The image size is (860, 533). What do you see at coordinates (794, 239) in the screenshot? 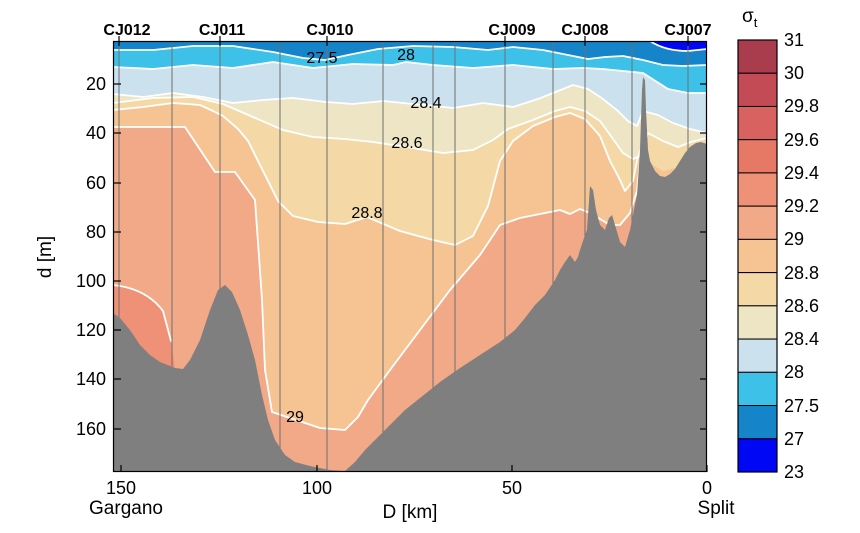
I see `colorbar-tick-label: 29` at bounding box center [794, 239].